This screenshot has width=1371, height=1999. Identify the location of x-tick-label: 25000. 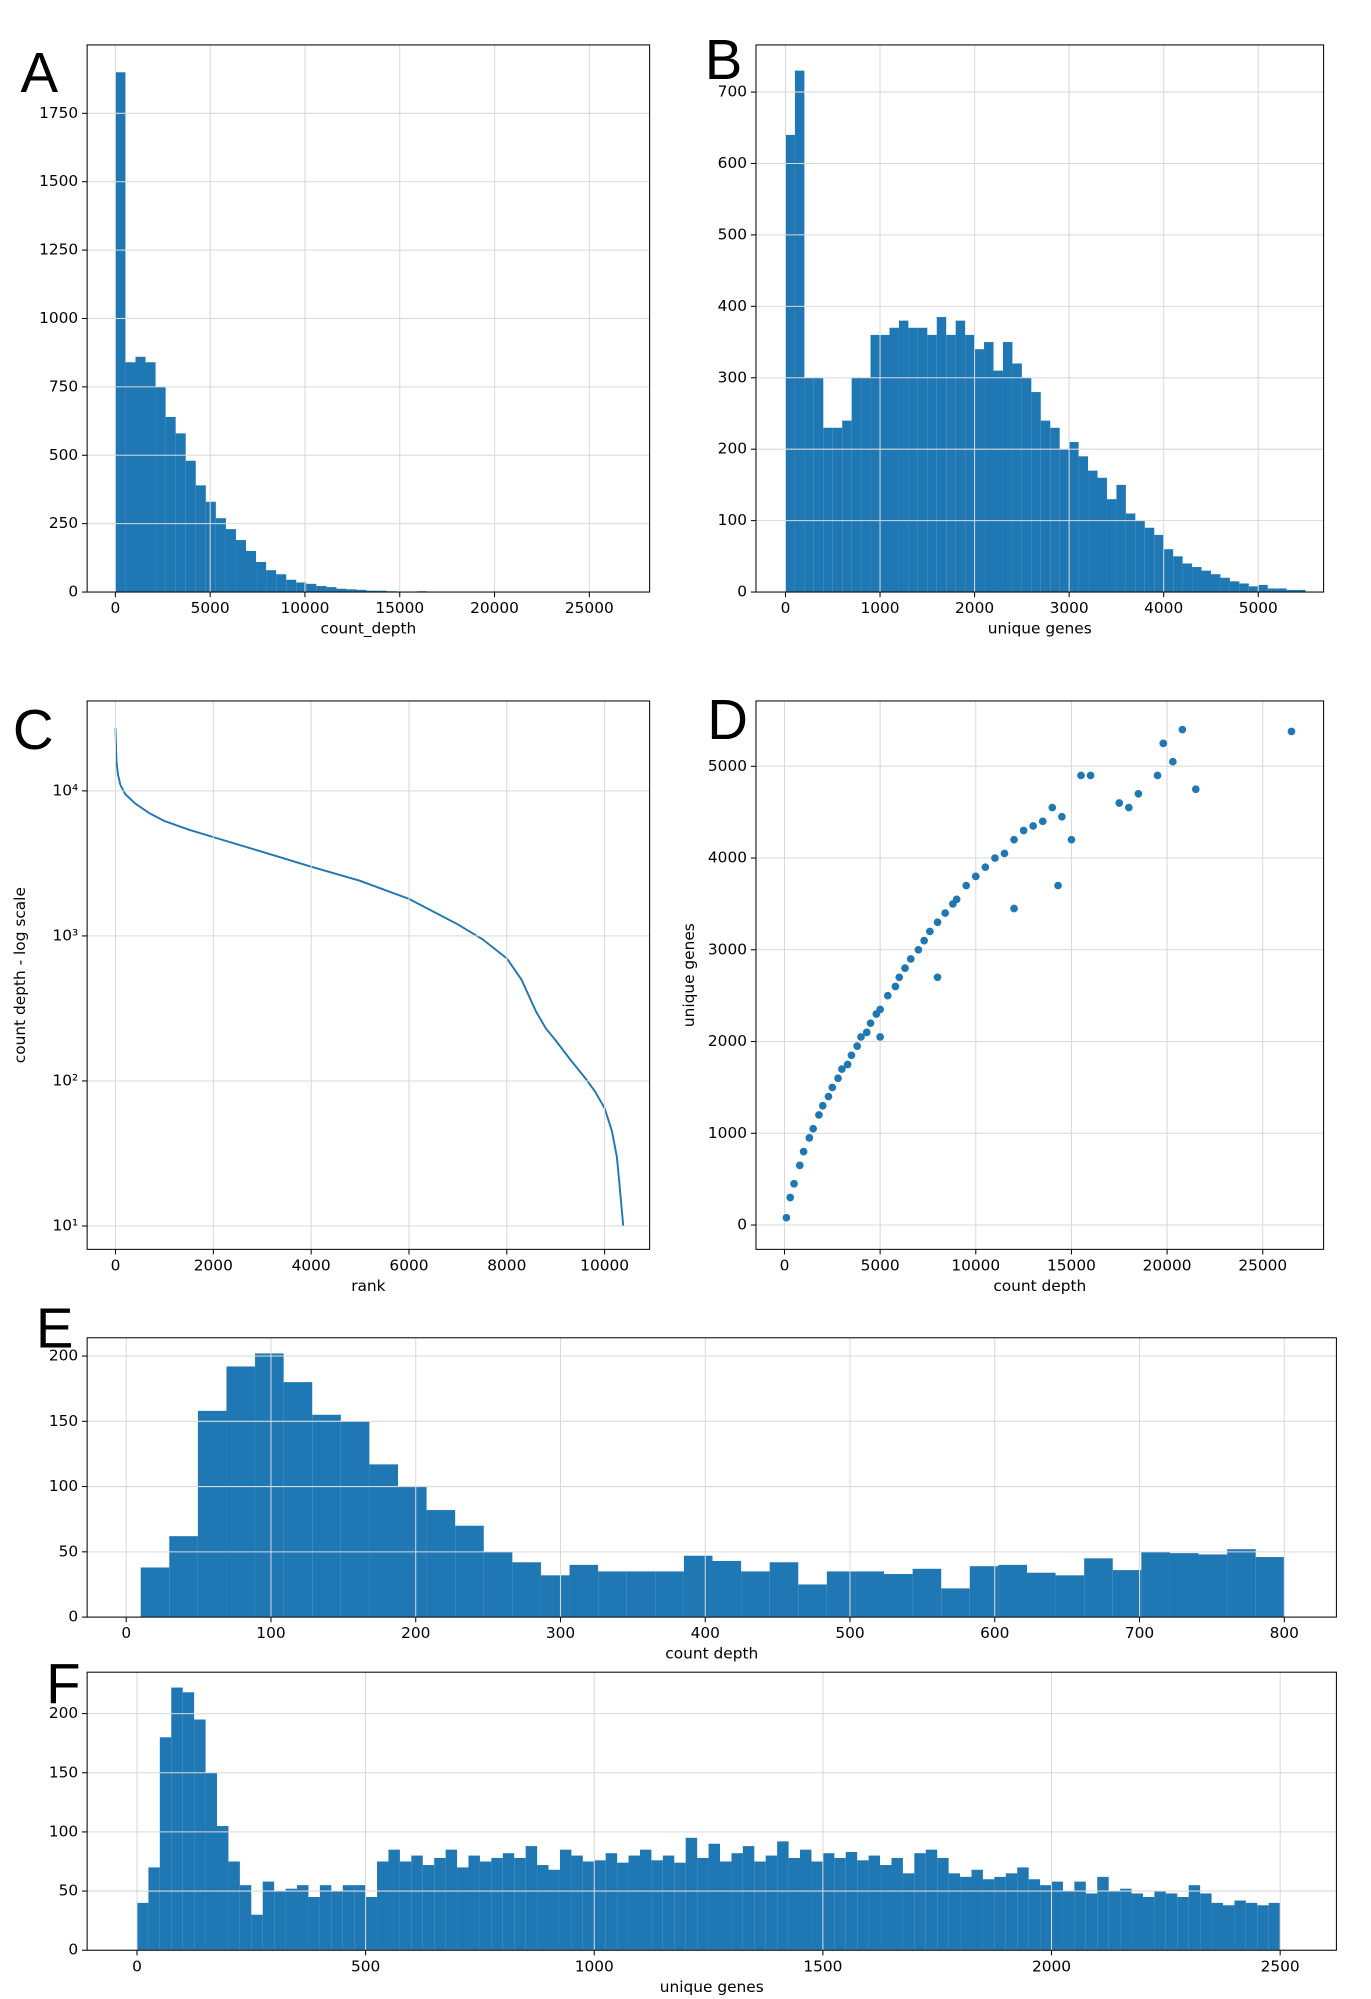
(589, 608).